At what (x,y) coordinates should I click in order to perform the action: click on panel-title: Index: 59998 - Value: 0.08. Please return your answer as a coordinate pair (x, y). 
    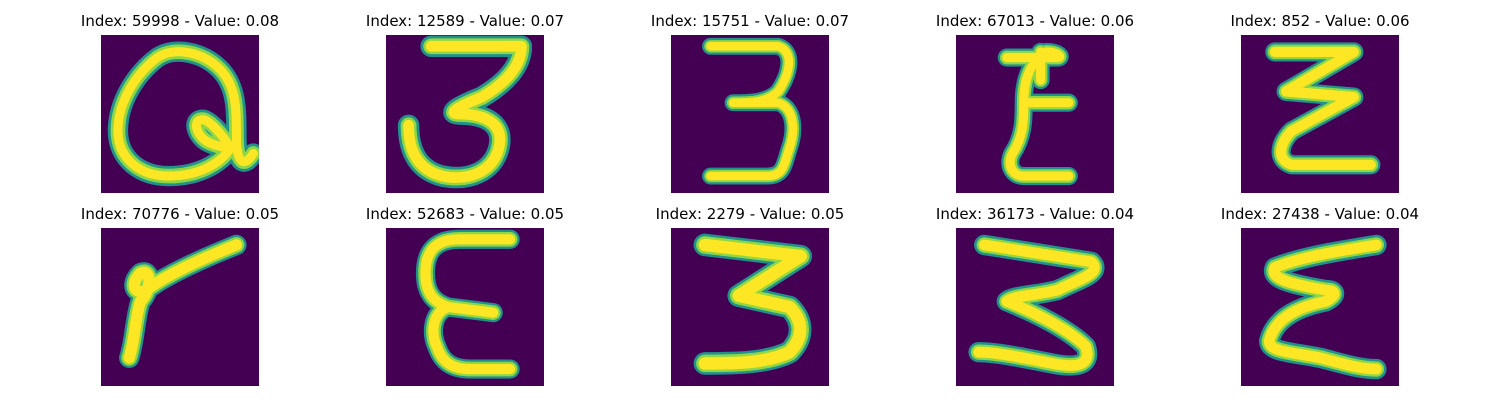
    Looking at the image, I should click on (180, 21).